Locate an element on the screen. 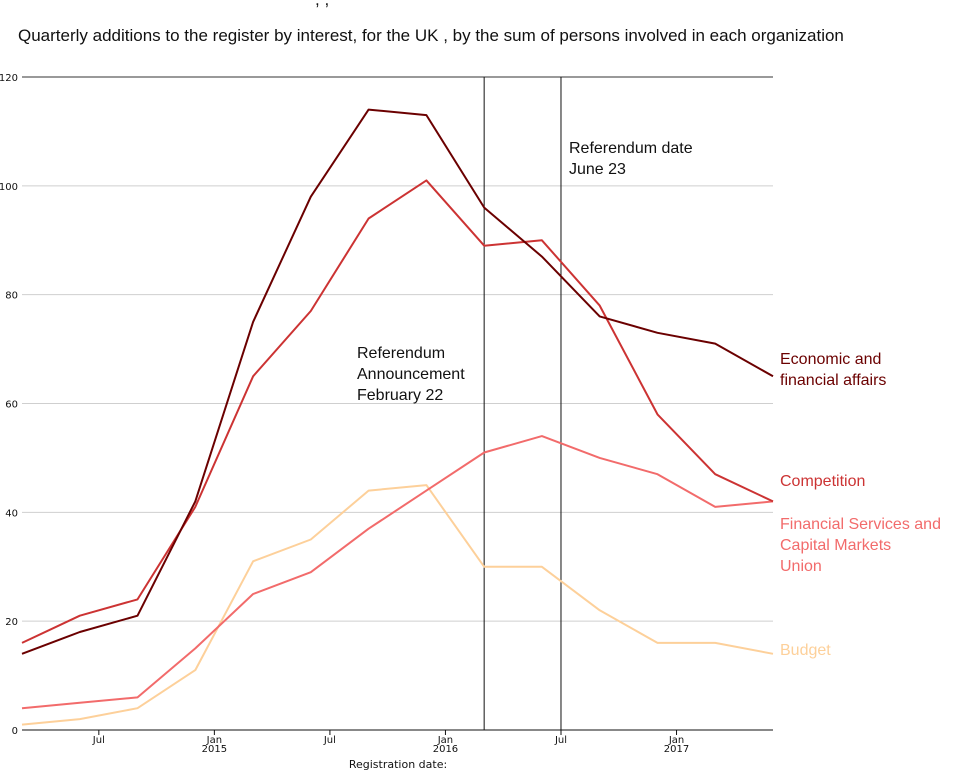 This screenshot has height=770, width=956. annotation-text: Referendum date is located at coordinates (631, 148).